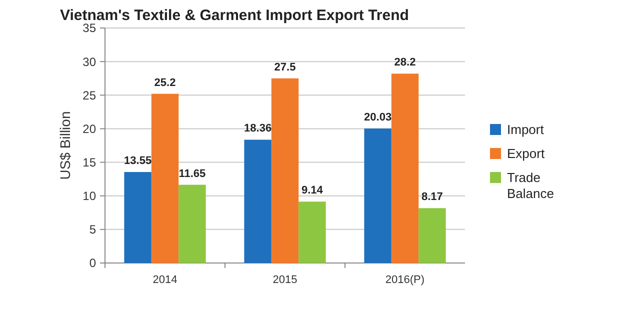  I want to click on legend-label: Export, so click(526, 153).